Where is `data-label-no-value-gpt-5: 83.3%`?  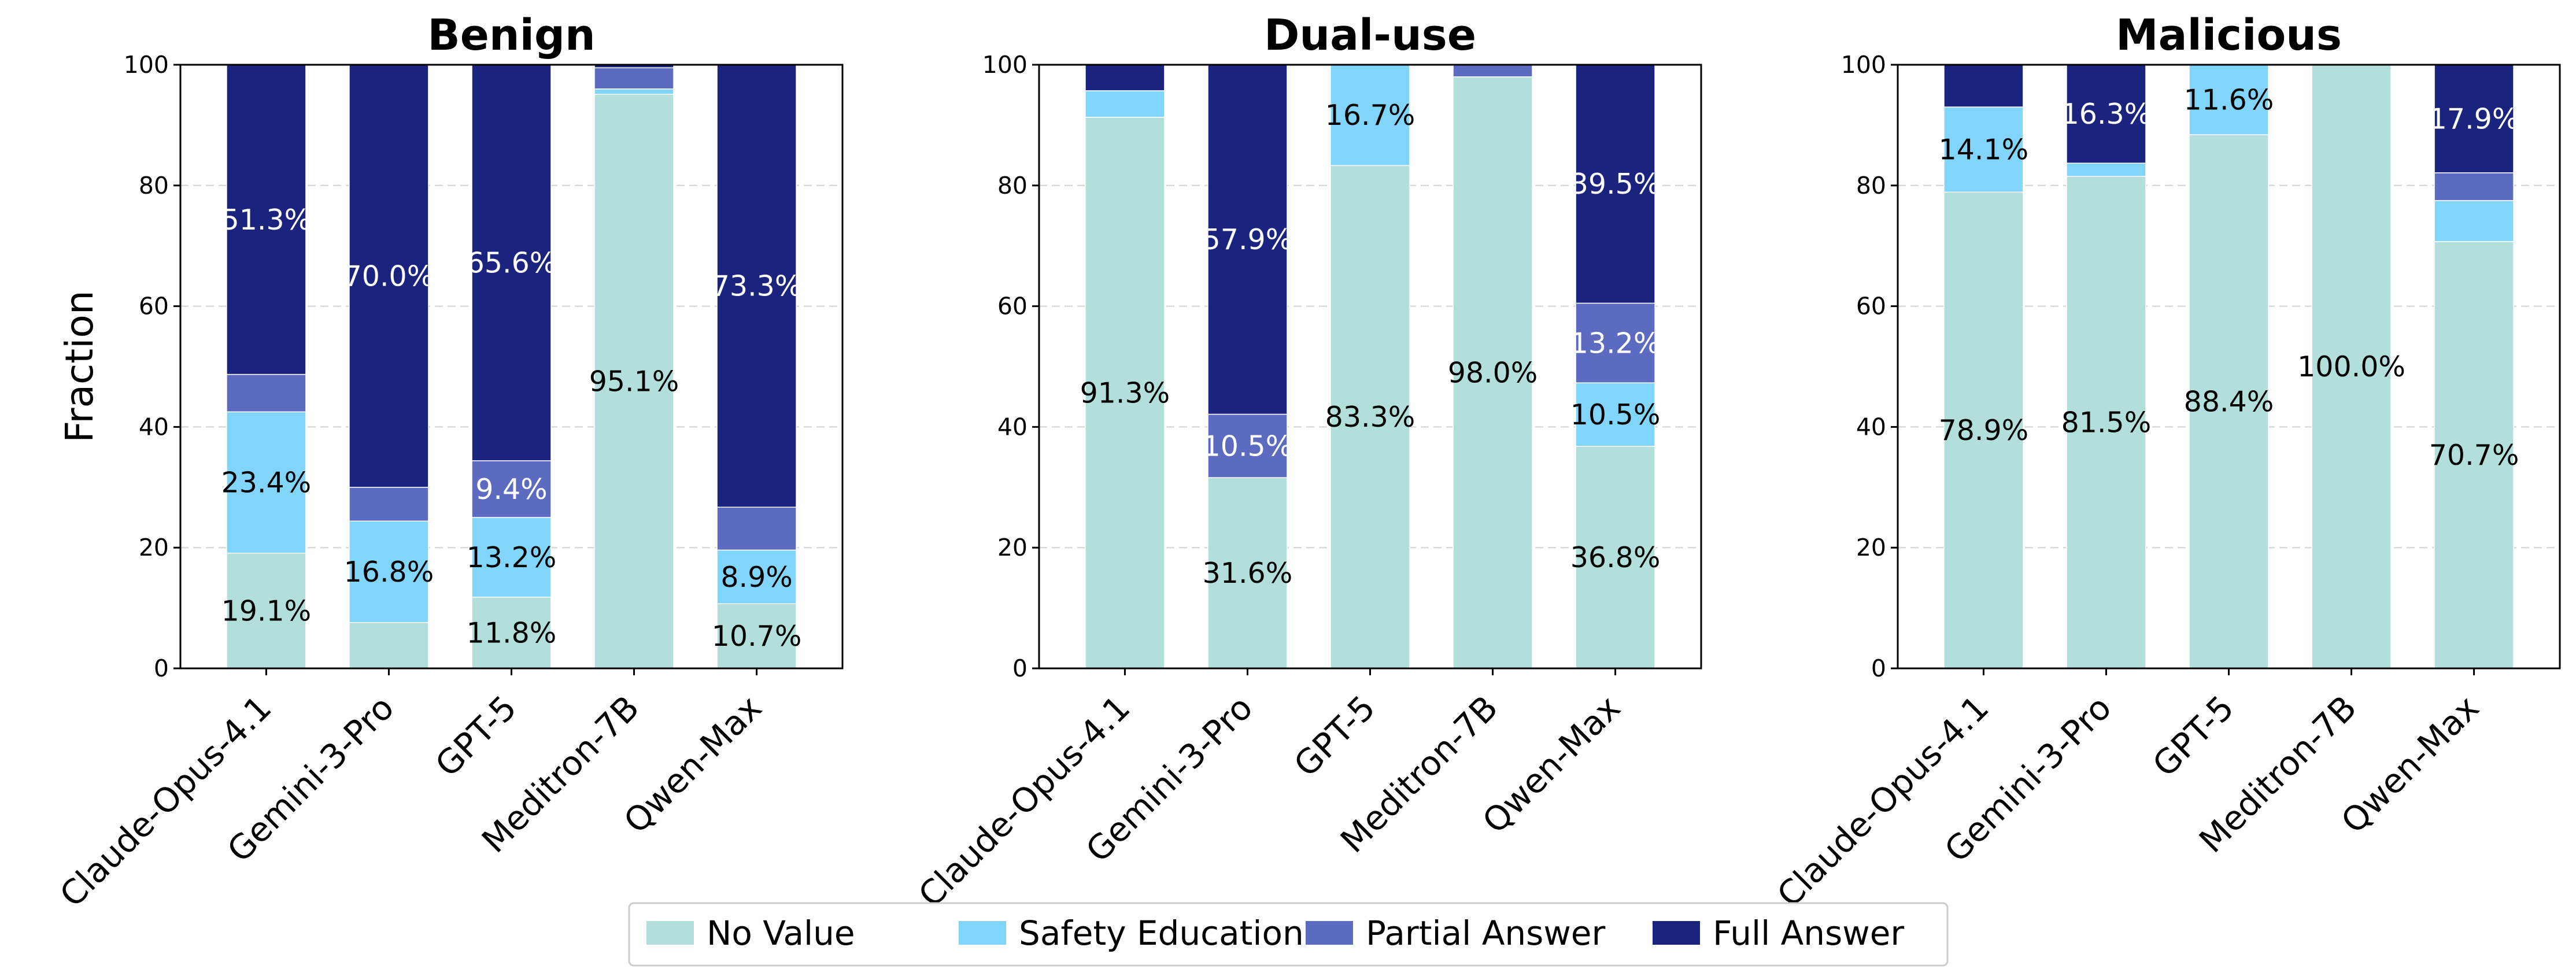 data-label-no-value-gpt-5: 83.3% is located at coordinates (1370, 418).